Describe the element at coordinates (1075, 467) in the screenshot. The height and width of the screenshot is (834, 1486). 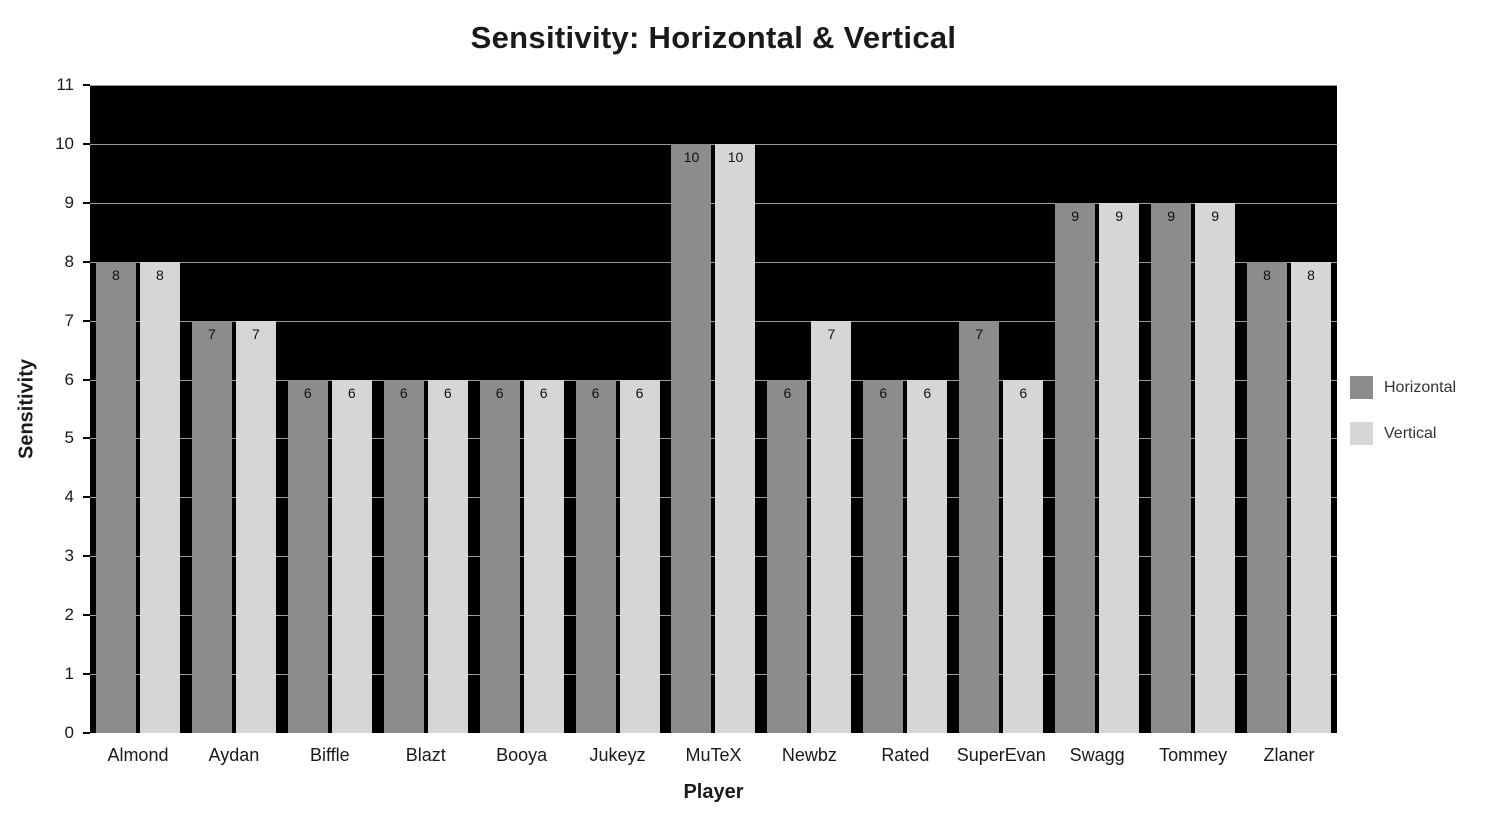
I see `bar-horizontal-swagg: 9` at that location.